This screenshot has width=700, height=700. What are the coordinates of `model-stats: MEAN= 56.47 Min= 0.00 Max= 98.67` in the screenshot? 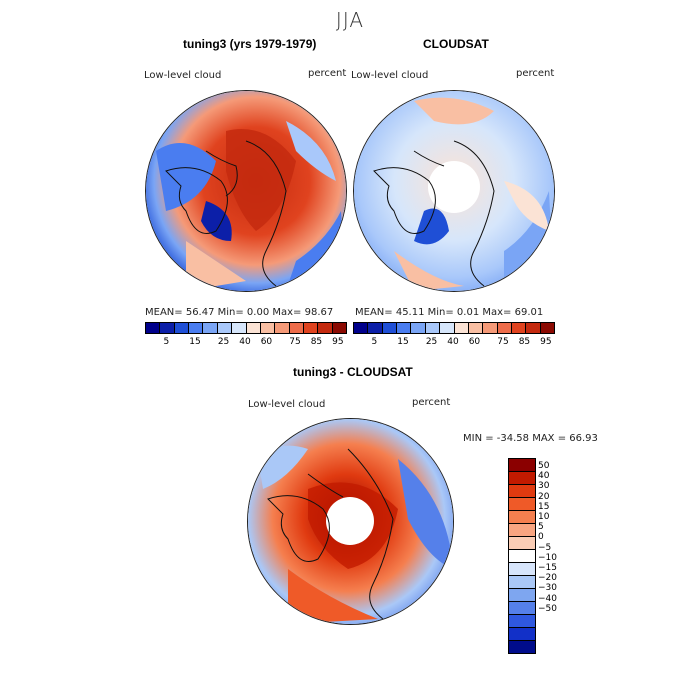 It's located at (239, 312).